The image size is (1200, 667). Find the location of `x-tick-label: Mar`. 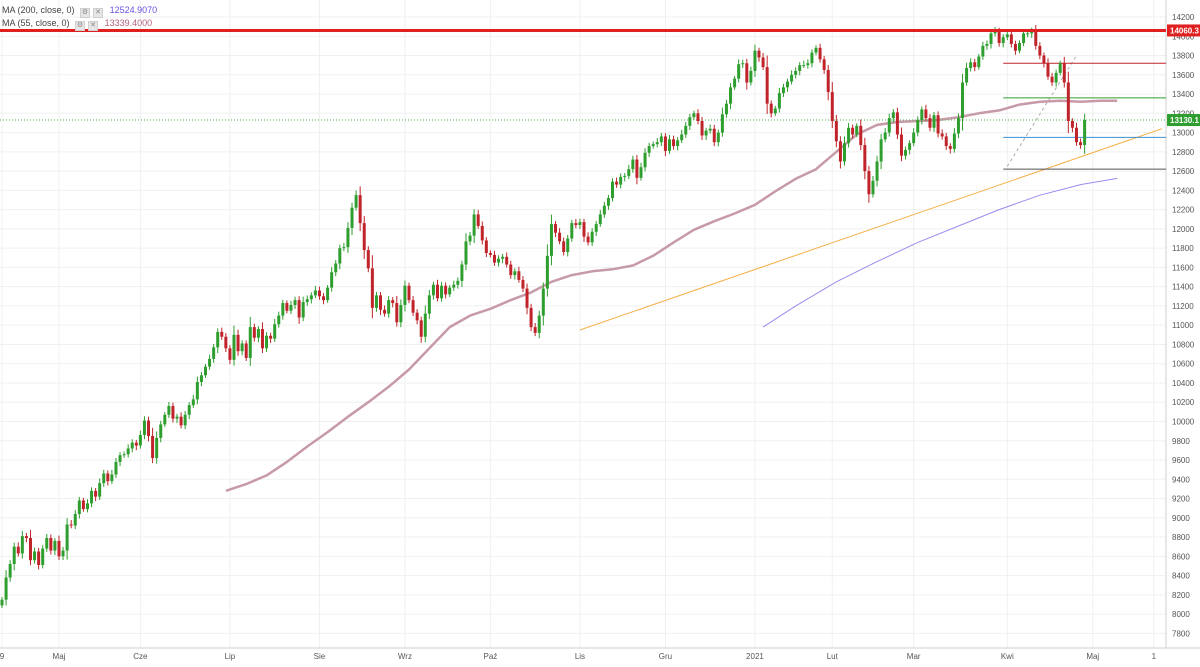

x-tick-label: Mar is located at coordinates (914, 656).